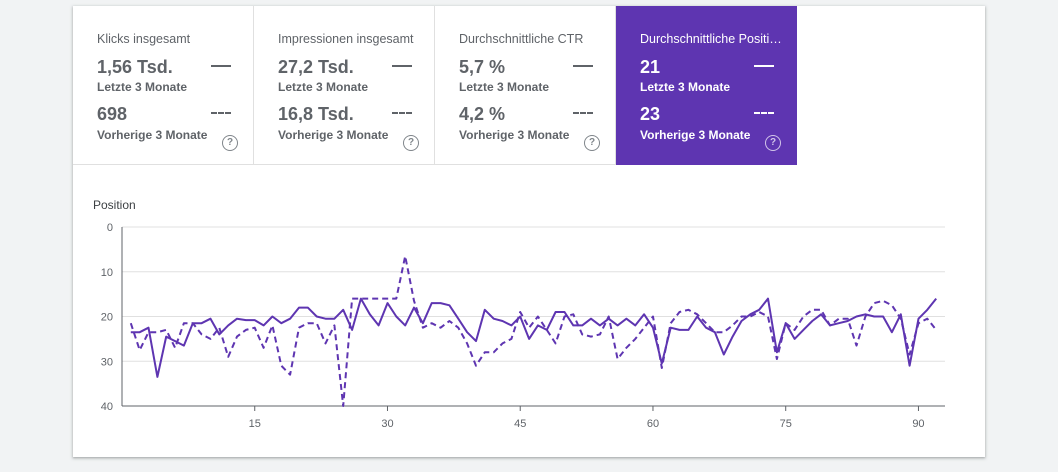 The height and width of the screenshot is (472, 1058). Describe the element at coordinates (521, 39) in the screenshot. I see `metric-title: Durchschnittliche CTR` at that location.